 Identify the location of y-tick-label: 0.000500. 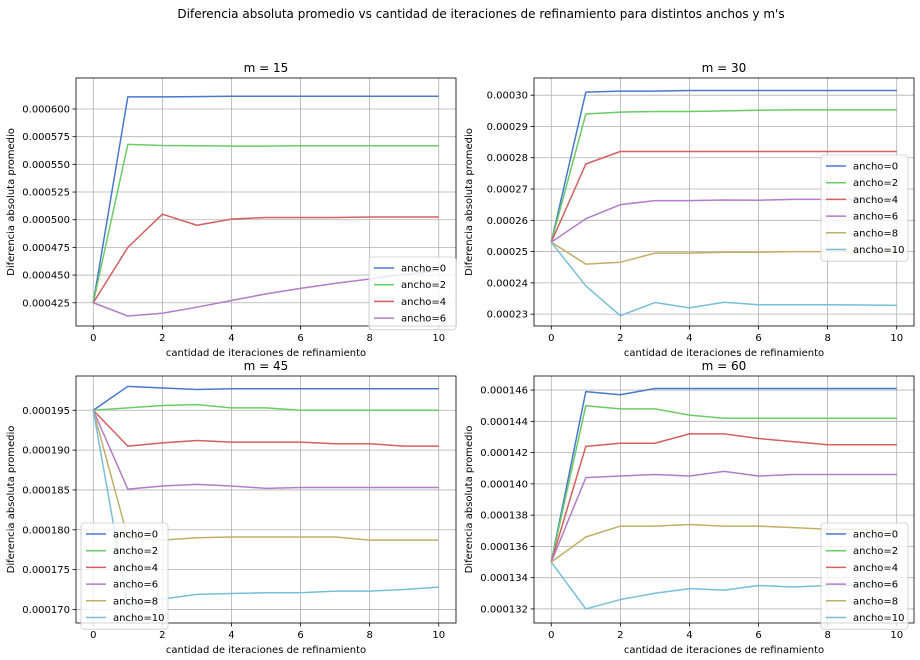
(46, 220).